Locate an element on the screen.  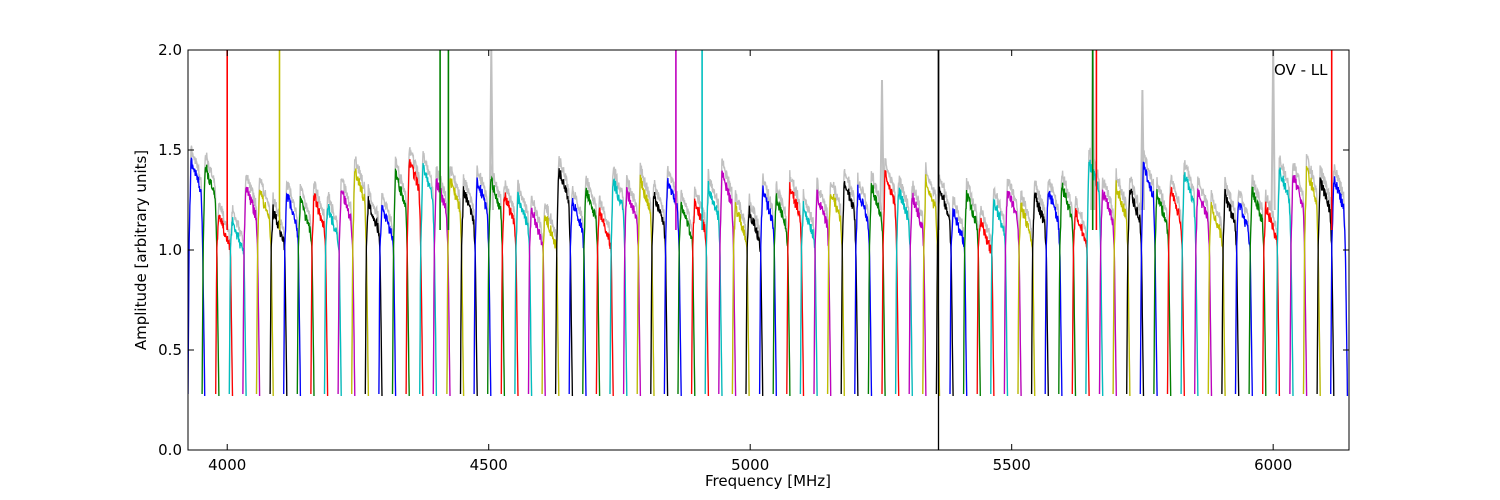
y-tick-label: 1.5 is located at coordinates (170, 150).